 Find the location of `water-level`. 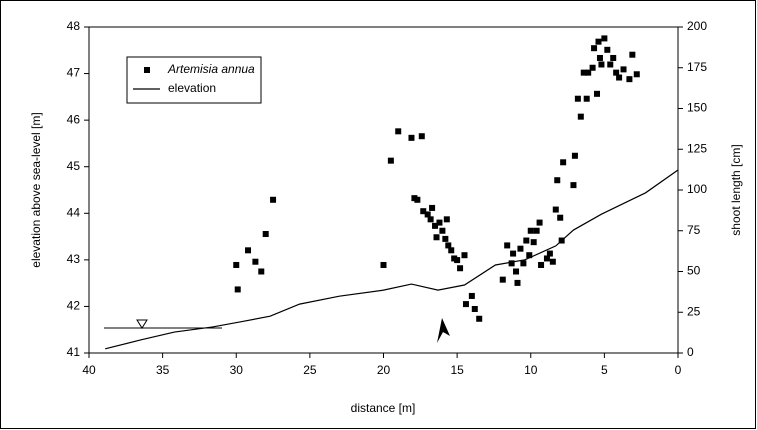

water-level is located at coordinates (163, 324).